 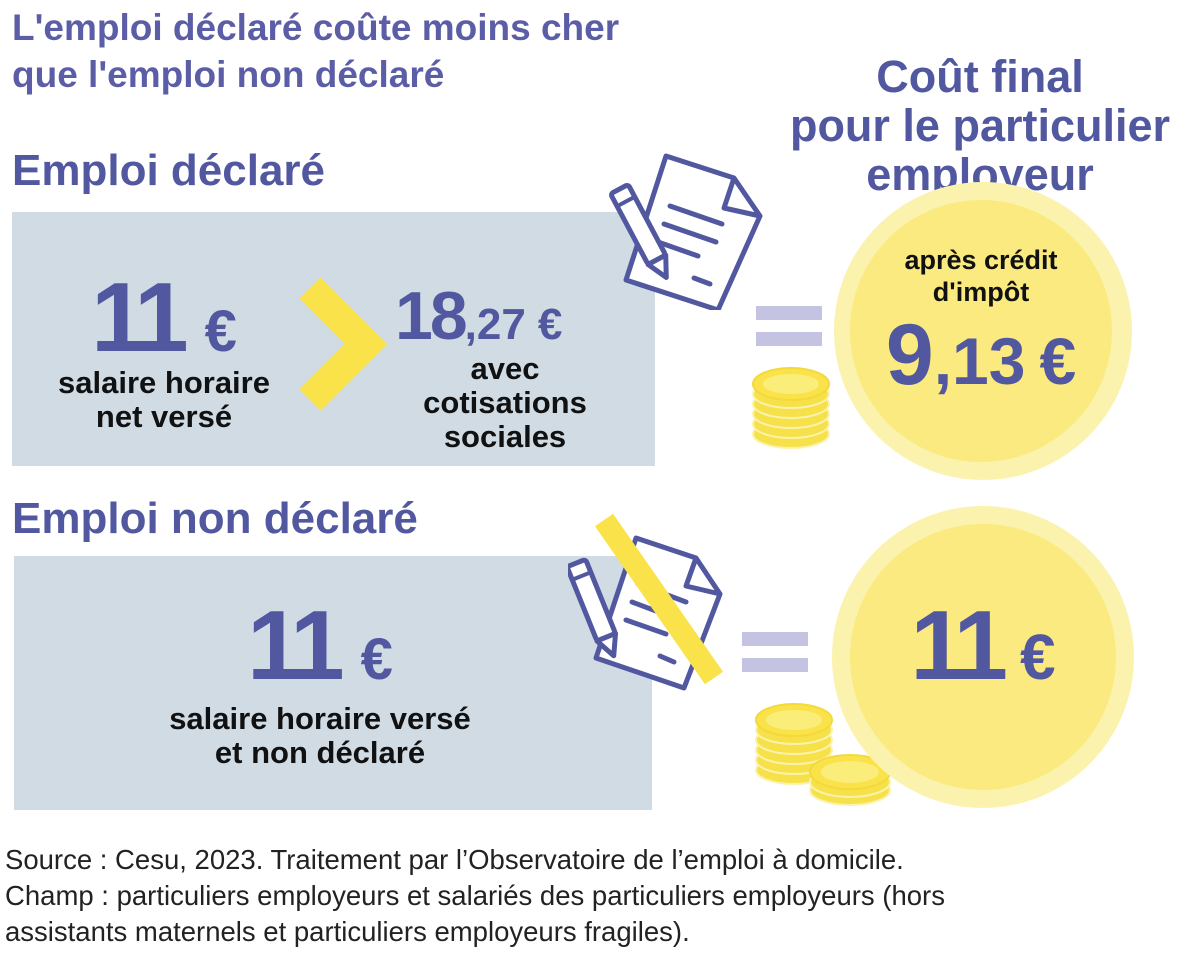 I want to click on undeclared-final-amount: 11 €, so click(x=983, y=645).